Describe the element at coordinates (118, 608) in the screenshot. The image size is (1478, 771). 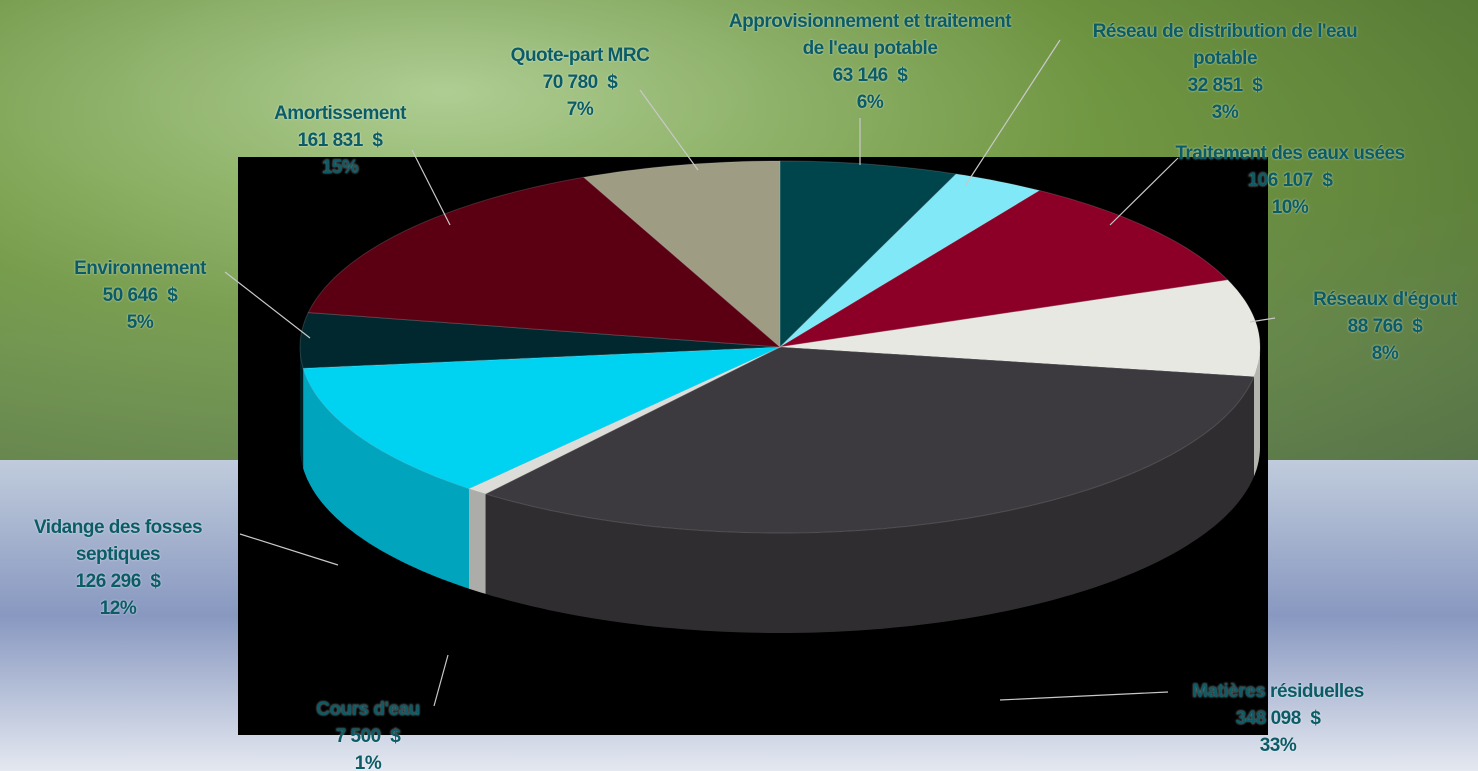
I see `percent-label: 12%` at that location.